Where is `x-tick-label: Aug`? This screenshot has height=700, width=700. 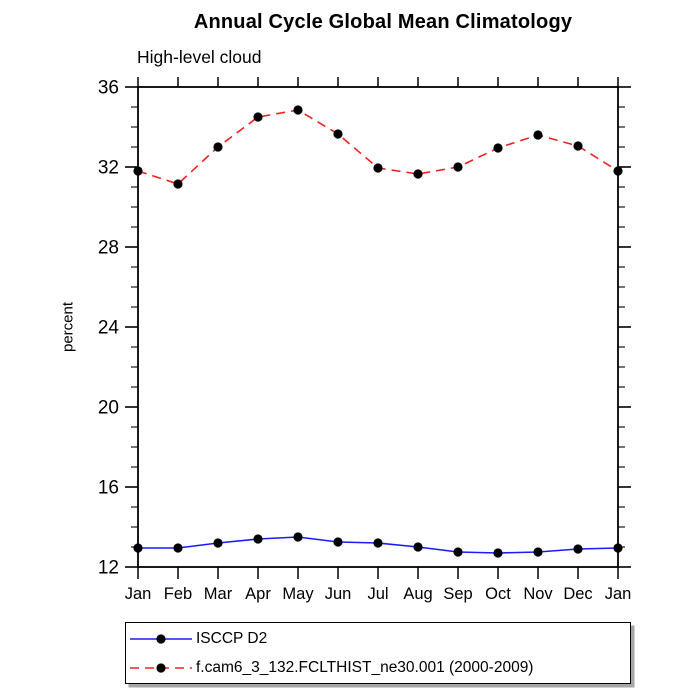 x-tick-label: Aug is located at coordinates (417, 594).